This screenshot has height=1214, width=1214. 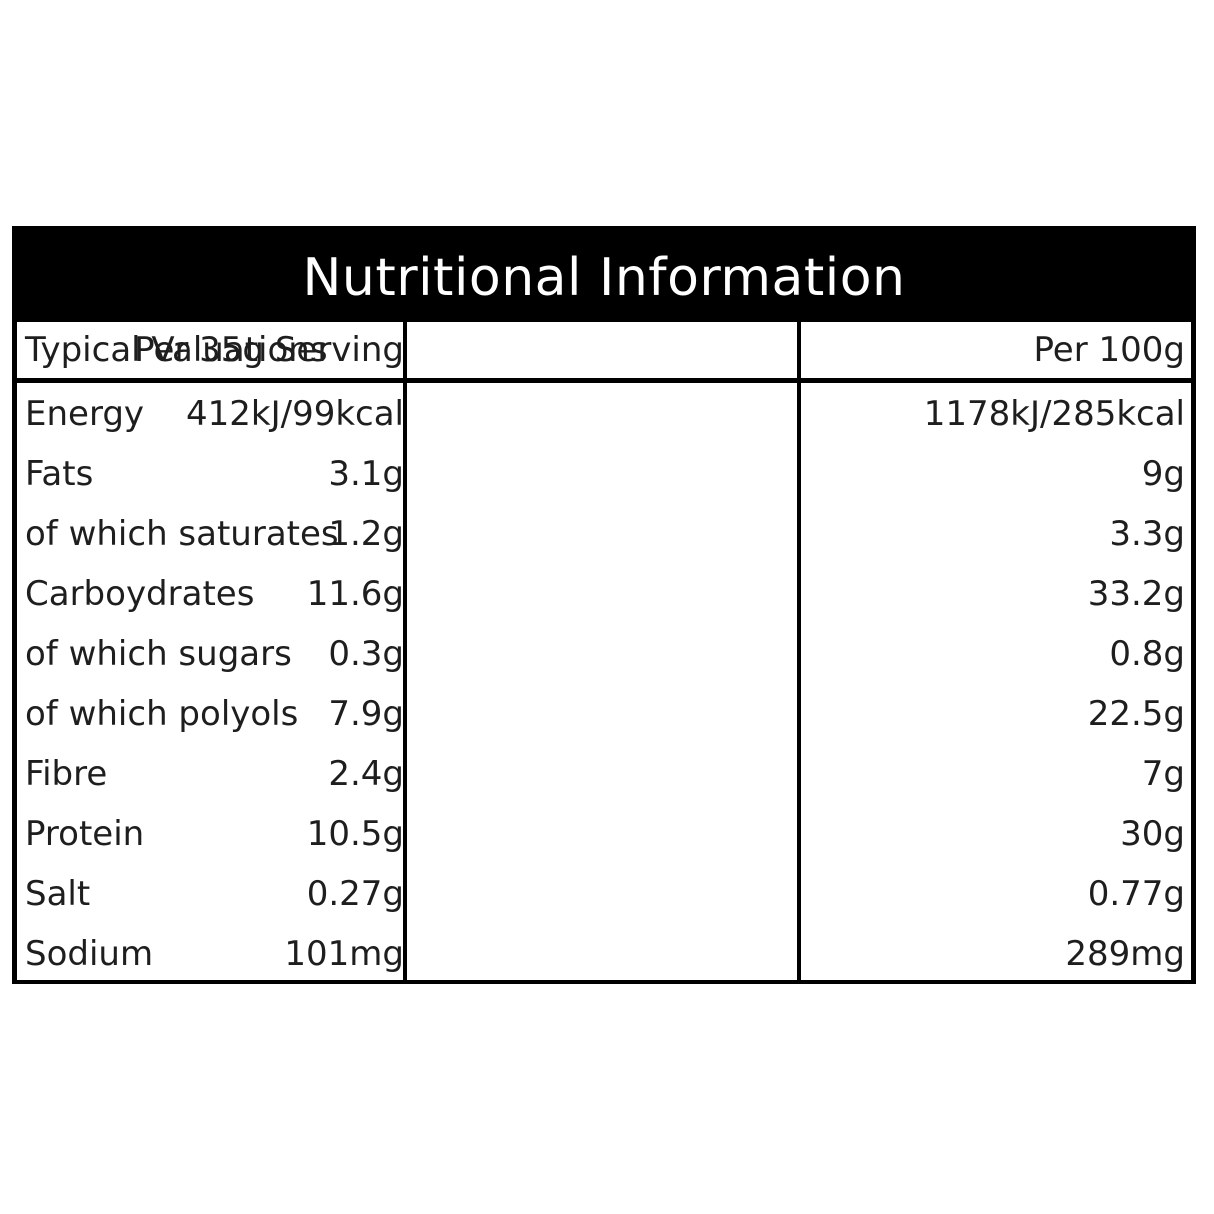 What do you see at coordinates (366, 654) in the screenshot?
I see `row-per-serving: 0.3g` at bounding box center [366, 654].